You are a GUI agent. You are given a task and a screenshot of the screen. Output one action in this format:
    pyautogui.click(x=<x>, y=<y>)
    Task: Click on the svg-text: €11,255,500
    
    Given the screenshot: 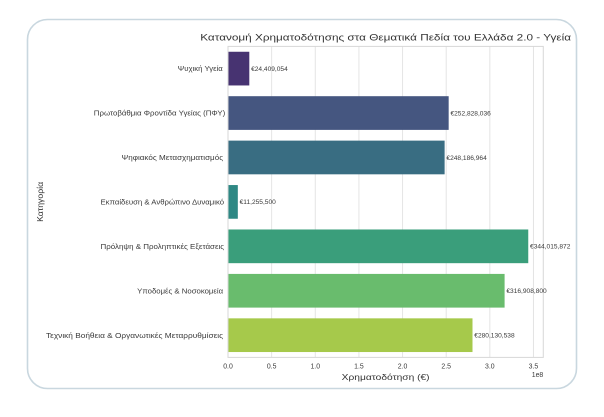 What is the action you would take?
    pyautogui.click(x=258, y=202)
    